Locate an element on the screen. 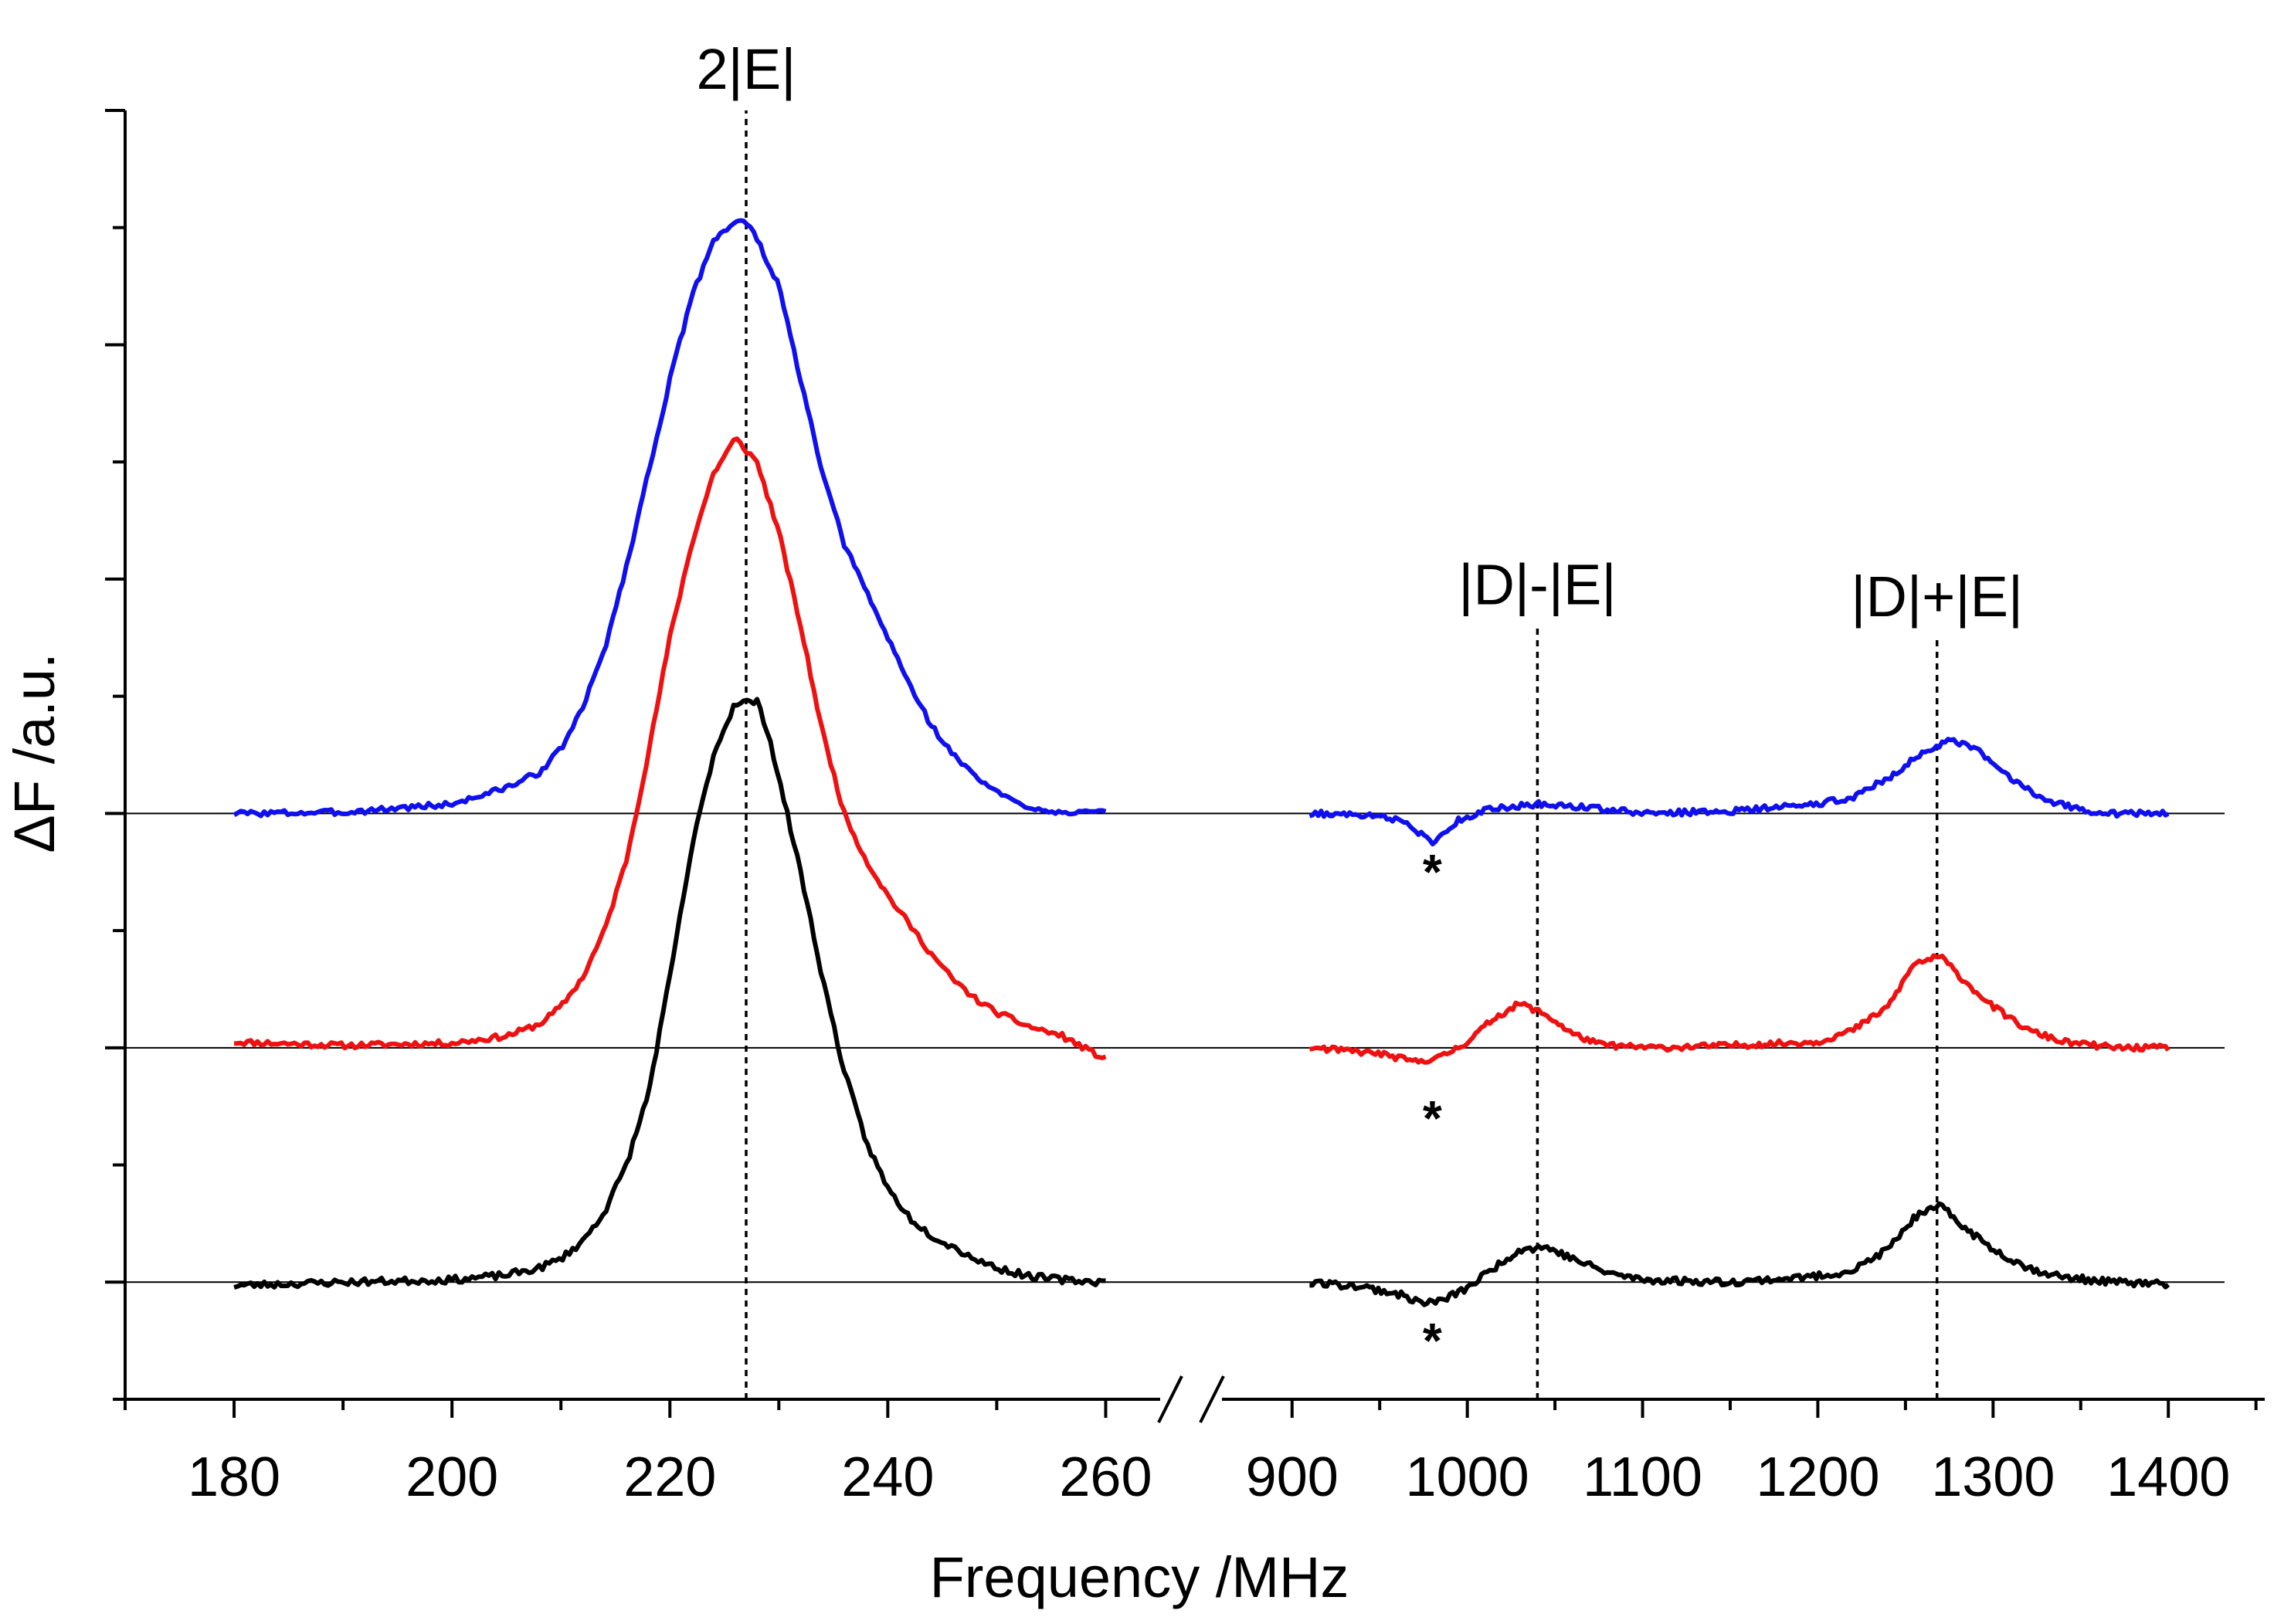 This screenshot has height=1624, width=2274. peak-label: 2|E| is located at coordinates (746, 69).